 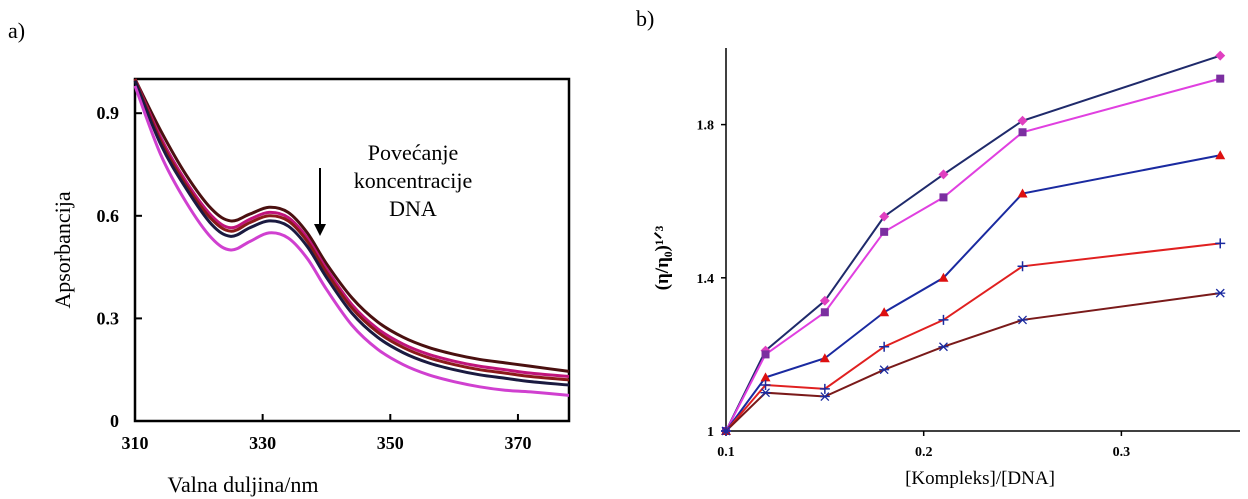 I want to click on chart-b-xtick-label: 0.2, so click(x=924, y=452).